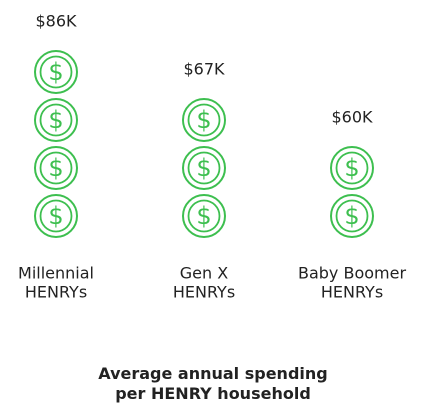 This screenshot has height=408, width=425. I want to click on value-label: $86K, so click(56, 21).